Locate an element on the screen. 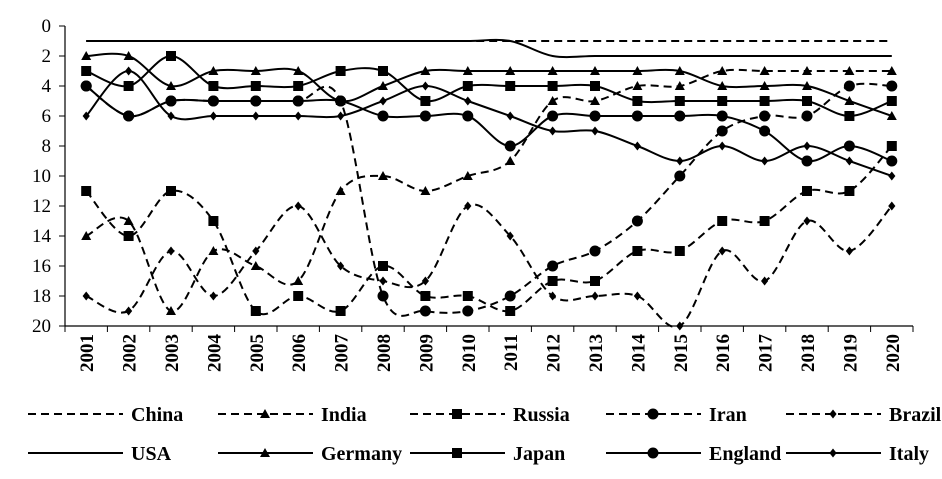 Image resolution: width=942 pixels, height=479 pixels. x-tick-label: 2002 is located at coordinates (130, 353).